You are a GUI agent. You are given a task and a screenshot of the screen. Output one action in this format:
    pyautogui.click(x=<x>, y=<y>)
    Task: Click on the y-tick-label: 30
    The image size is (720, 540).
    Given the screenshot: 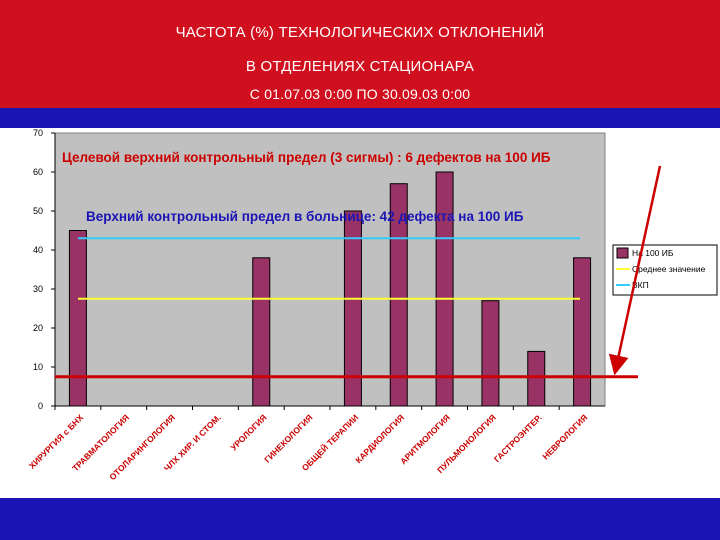 What is the action you would take?
    pyautogui.click(x=38, y=289)
    